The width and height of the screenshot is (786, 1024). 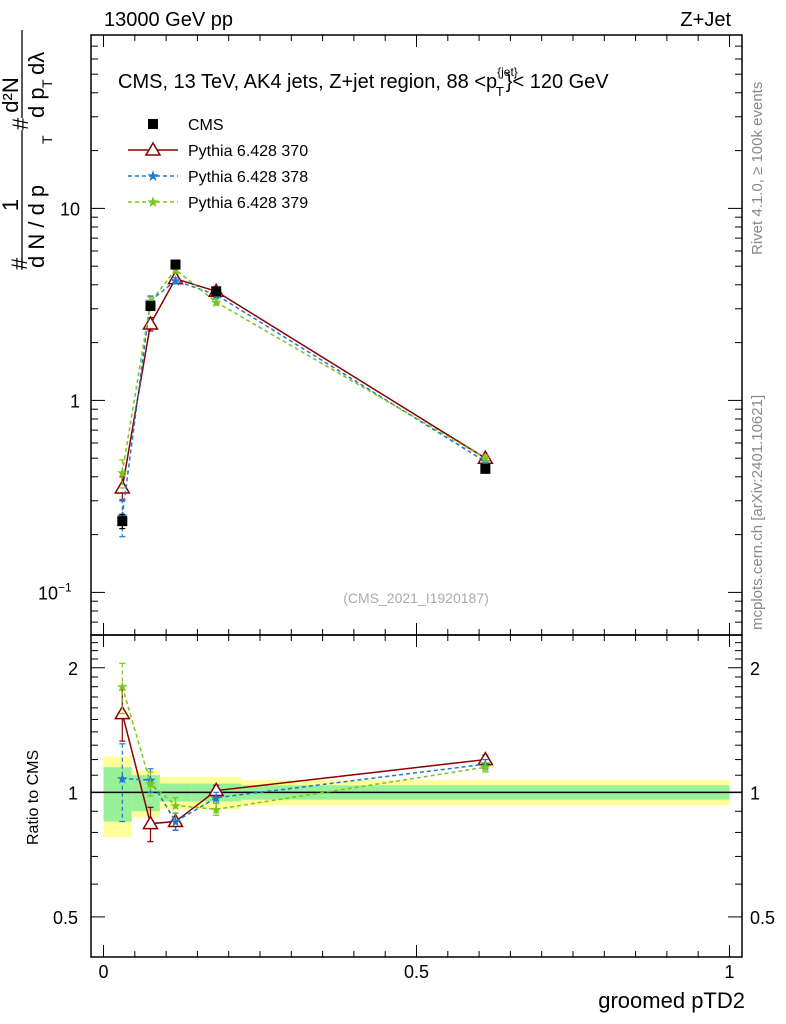 What do you see at coordinates (507, 72) in the screenshot?
I see `title-sup: {jet}` at bounding box center [507, 72].